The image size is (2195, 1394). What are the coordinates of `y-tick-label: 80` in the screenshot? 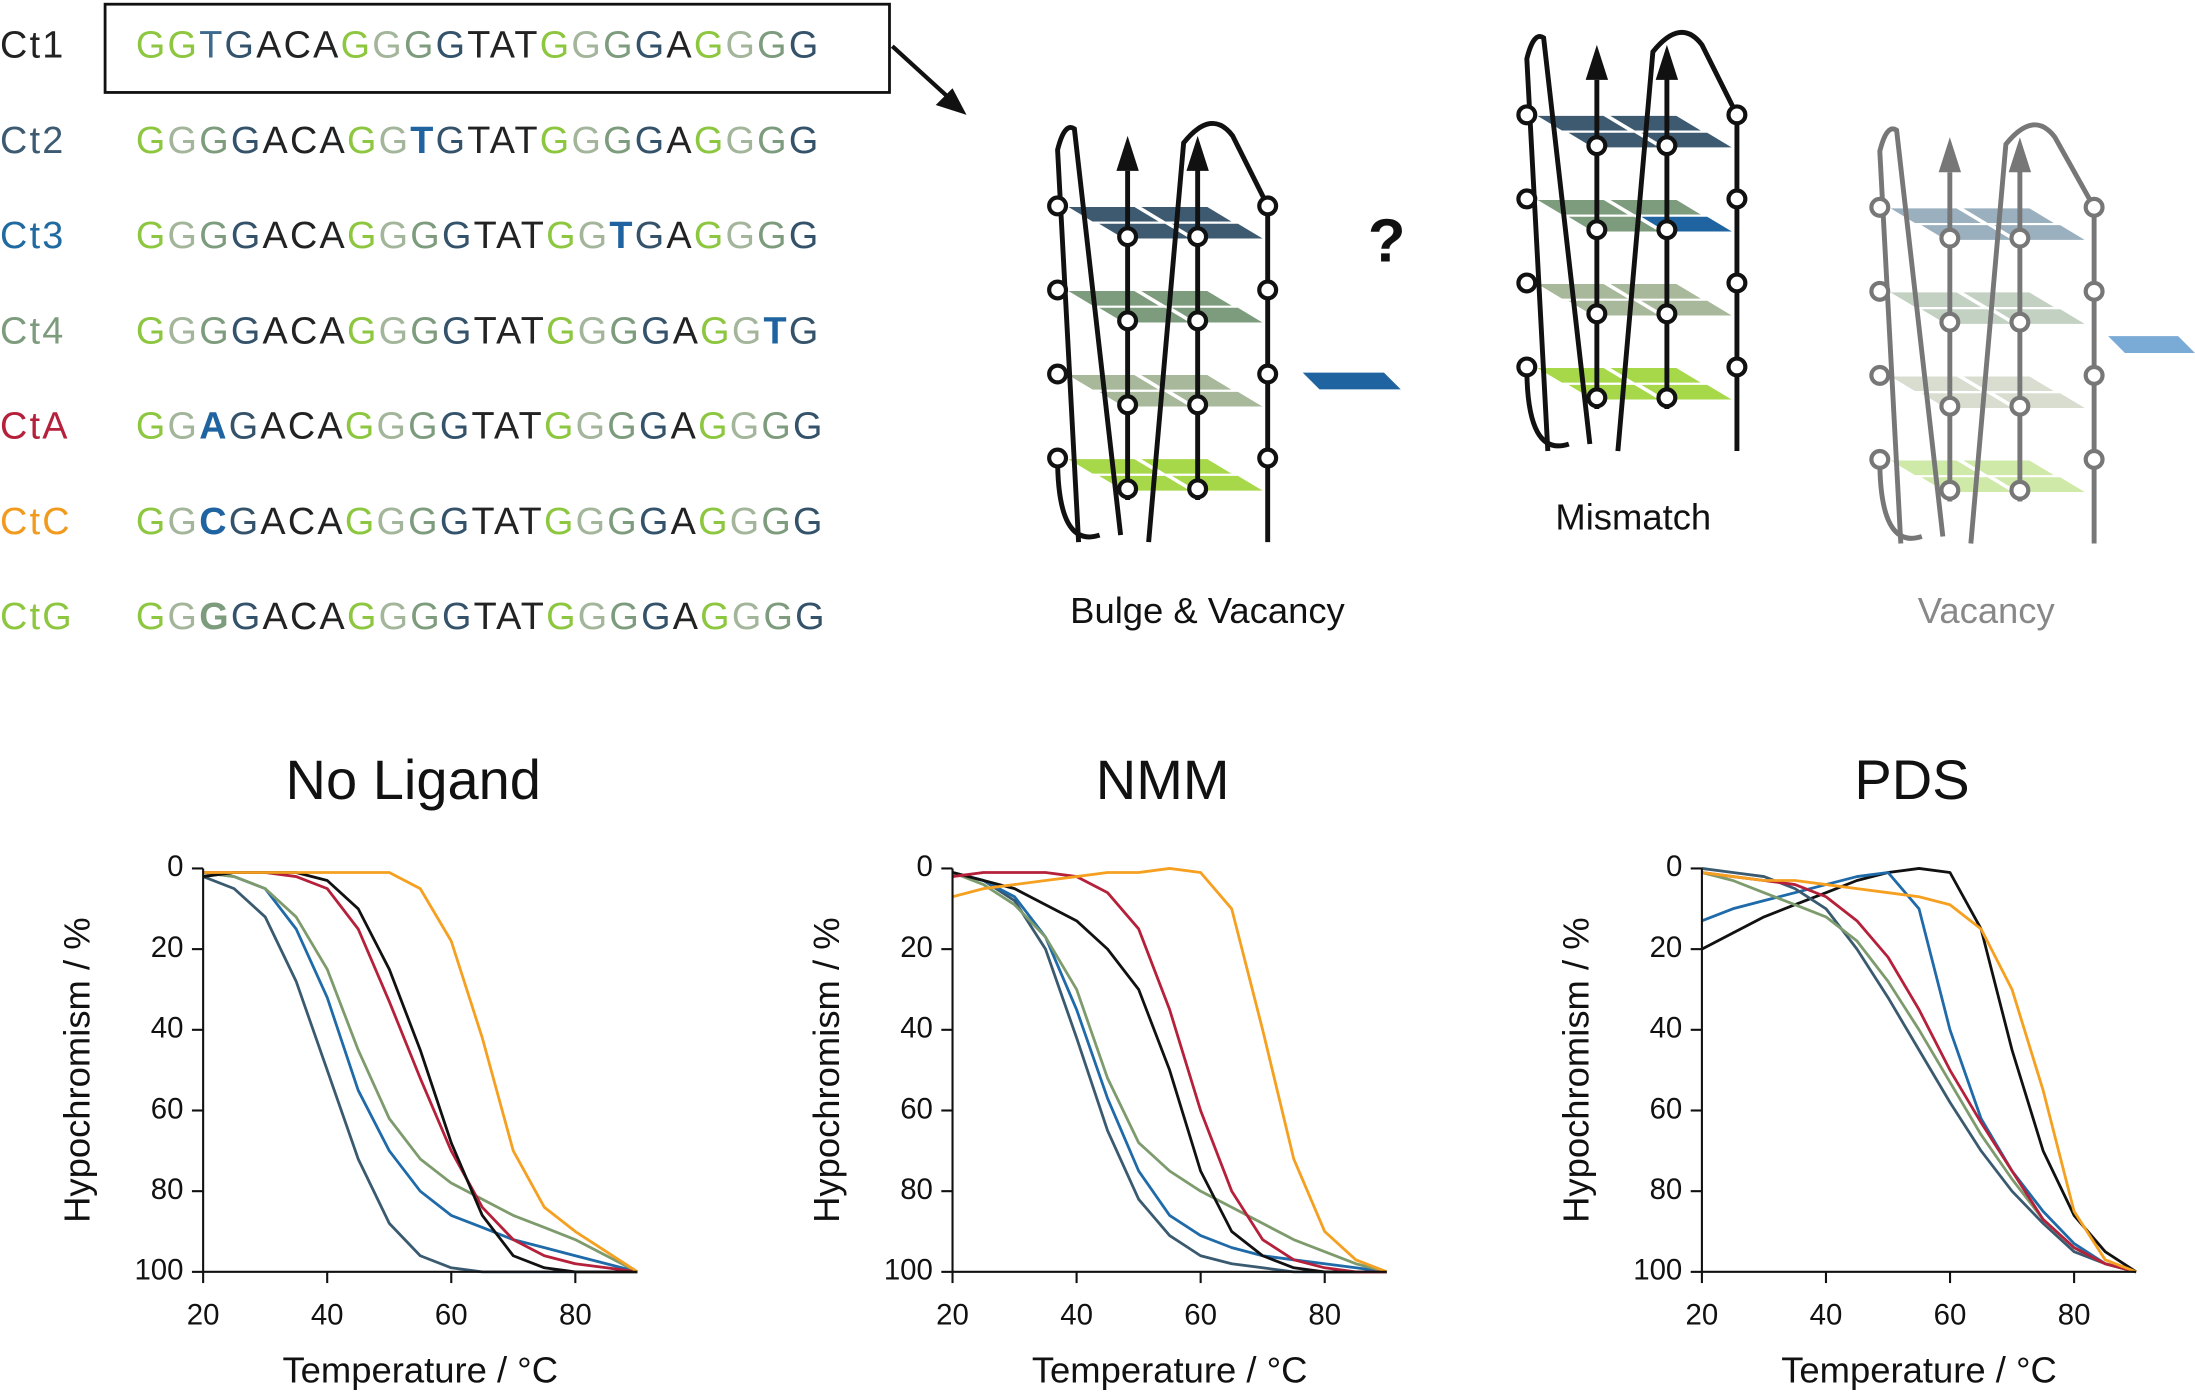 It's located at (1666, 1189).